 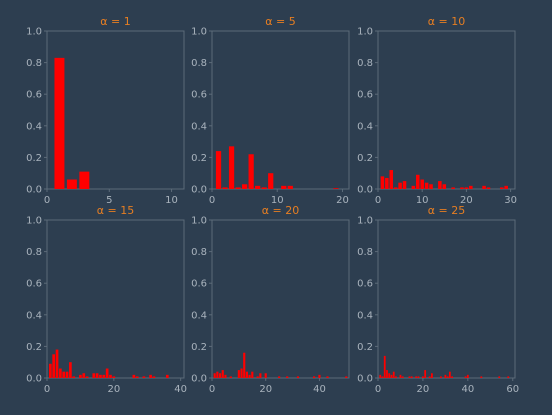 I want to click on subplot-3: α = 10 0.0 0.2 0.4 0.6 0.8 1.0 0 10 20 30, so click(x=437, y=110).